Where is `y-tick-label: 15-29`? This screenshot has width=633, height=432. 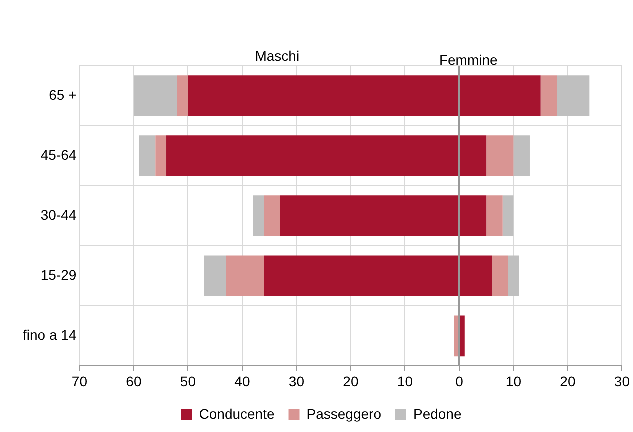
y-tick-label: 15-29 is located at coordinates (58, 275).